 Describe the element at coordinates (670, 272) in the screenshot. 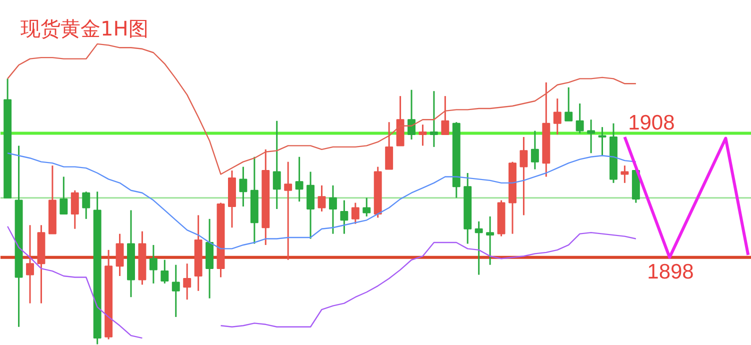

I see `ref-line-label: 1898` at that location.